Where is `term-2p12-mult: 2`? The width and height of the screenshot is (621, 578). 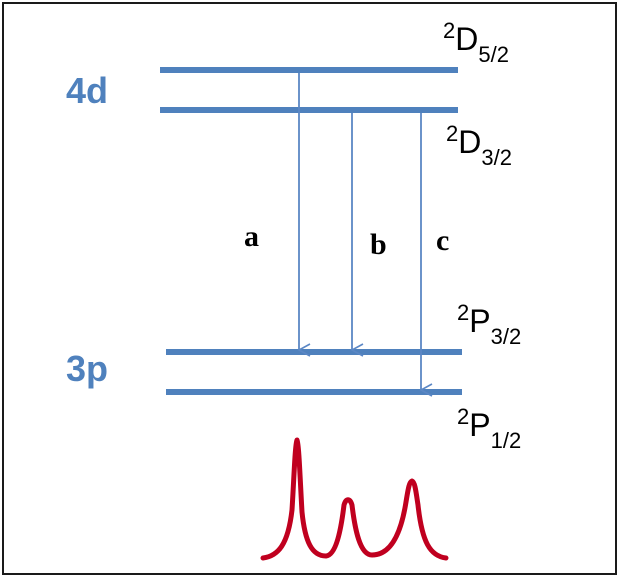
term-2p12-mult: 2 is located at coordinates (463, 416).